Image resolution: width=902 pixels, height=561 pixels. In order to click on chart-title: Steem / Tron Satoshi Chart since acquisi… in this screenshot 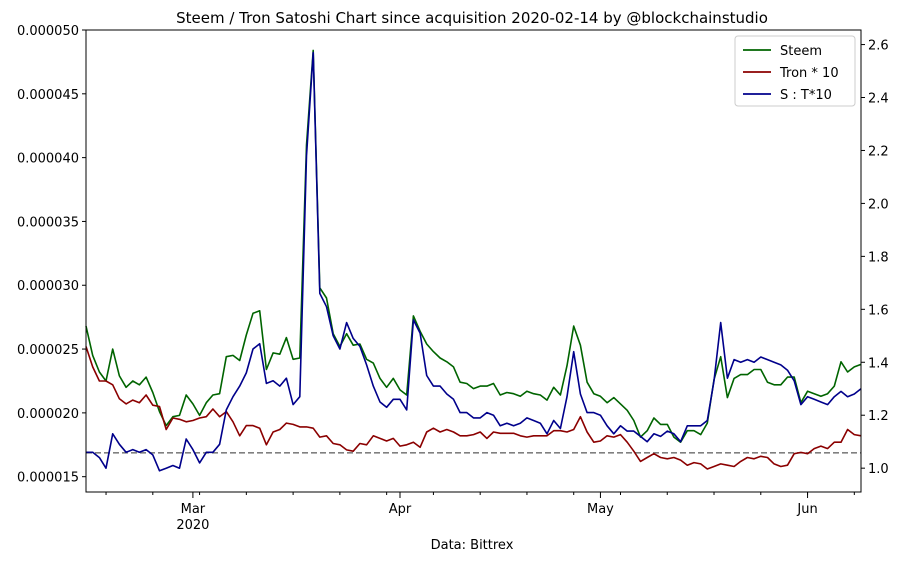, I will do `click(472, 18)`.